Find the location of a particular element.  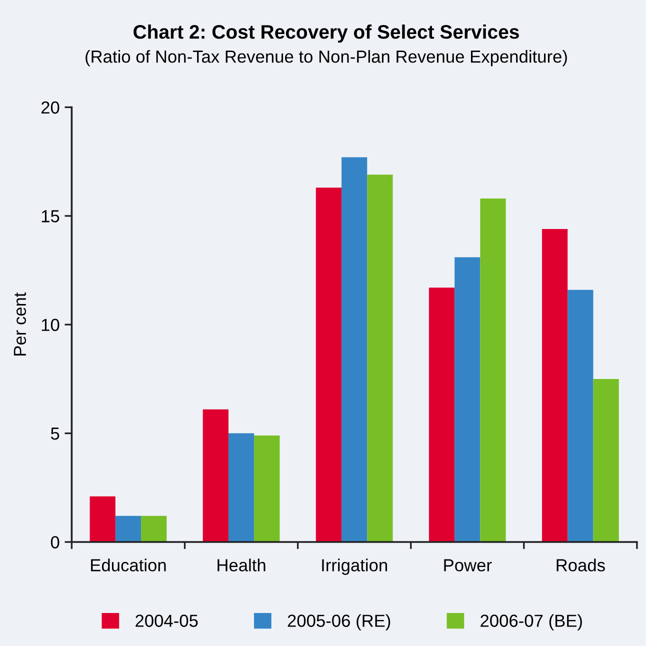

x-tick-label: Roads is located at coordinates (580, 565).